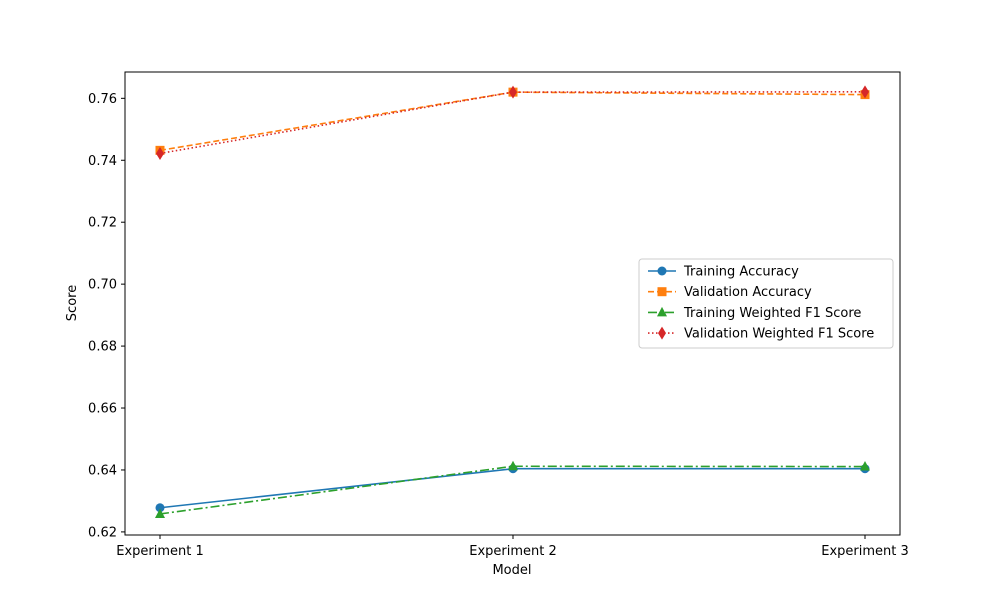 Image resolution: width=1000 pixels, height=600 pixels. Describe the element at coordinates (102, 285) in the screenshot. I see `y-tick-label: 0.70` at that location.